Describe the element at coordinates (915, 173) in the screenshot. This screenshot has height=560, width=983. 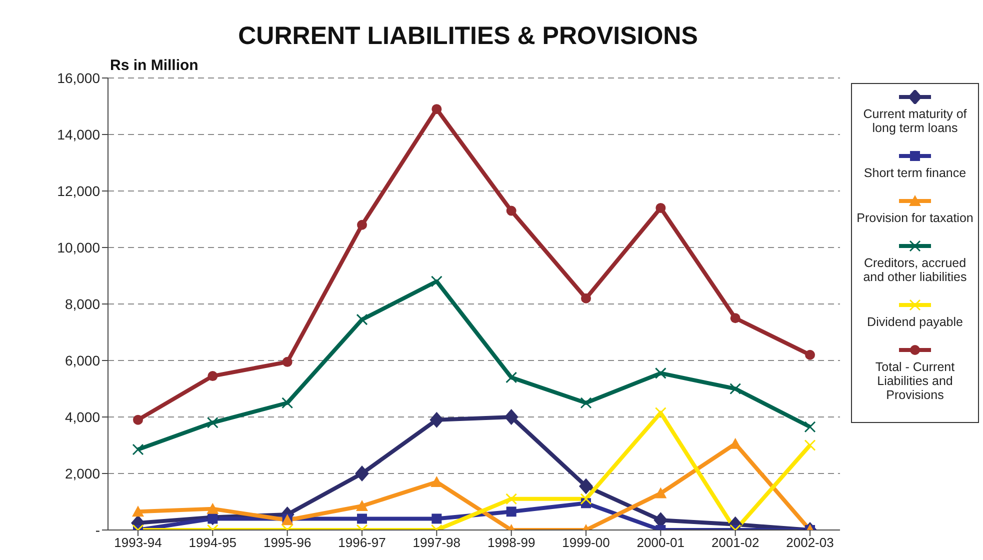
I see `legend-label: Short term finance` at that location.